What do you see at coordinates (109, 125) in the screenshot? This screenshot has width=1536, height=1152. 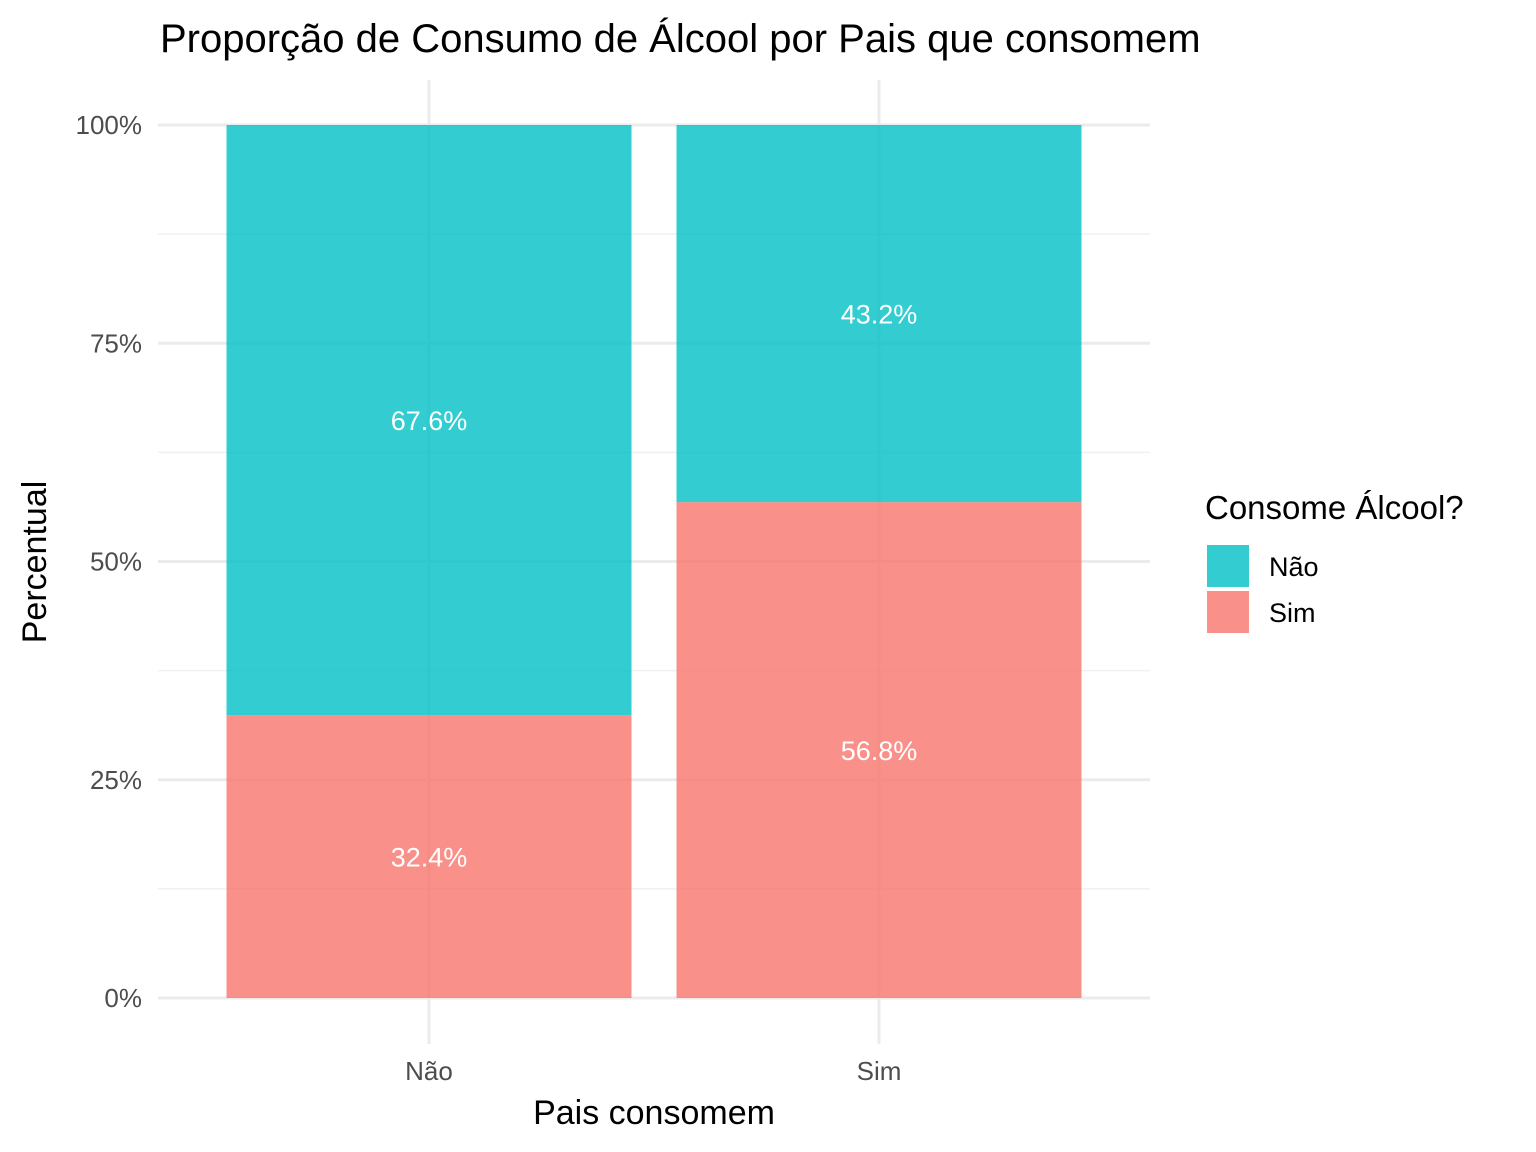 I see `y-tick-label: 100%` at bounding box center [109, 125].